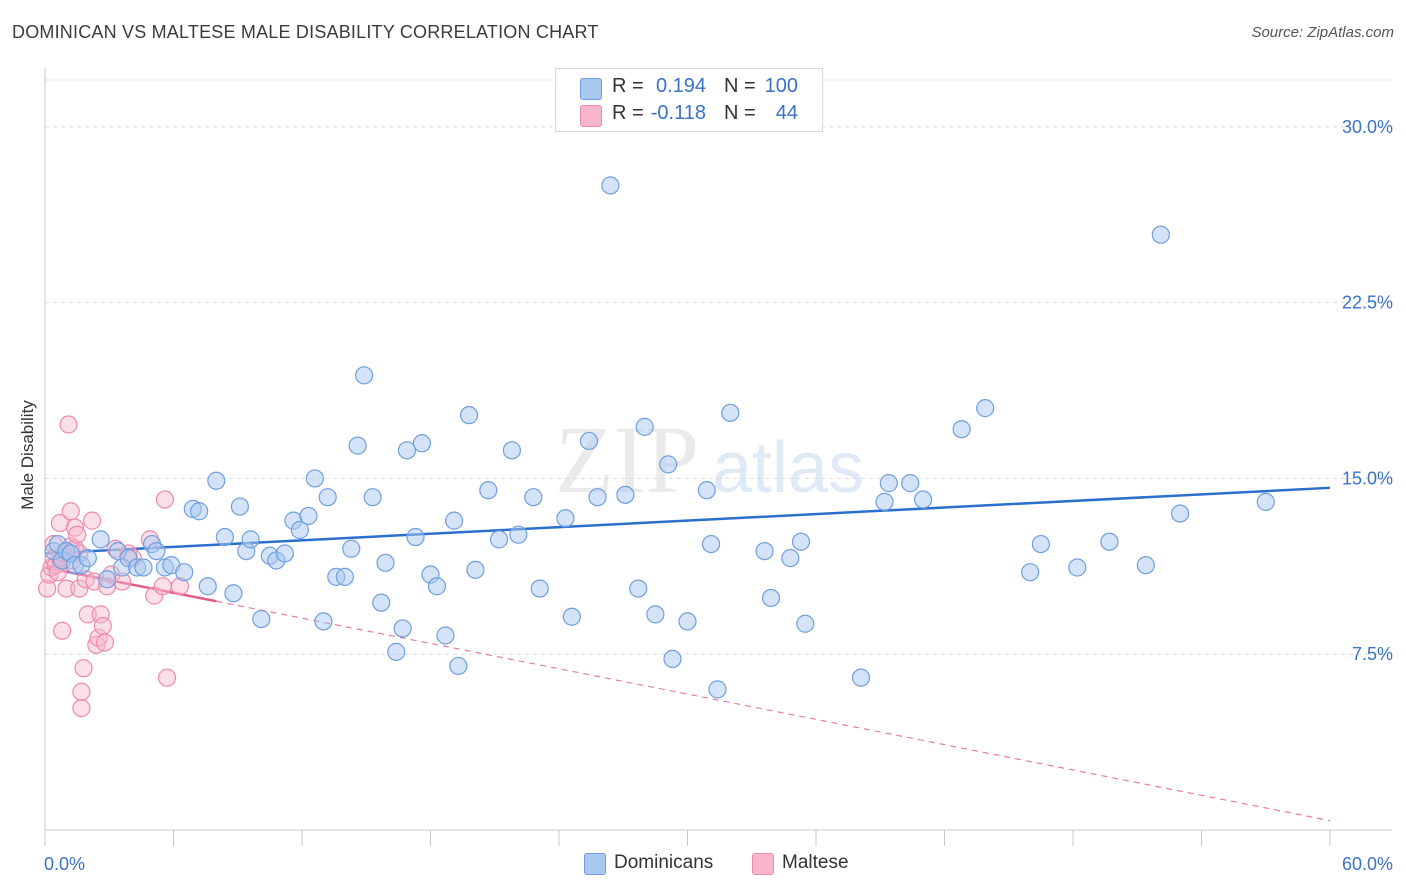 The height and width of the screenshot is (892, 1406). I want to click on legend-label: Dominicans, so click(664, 862).